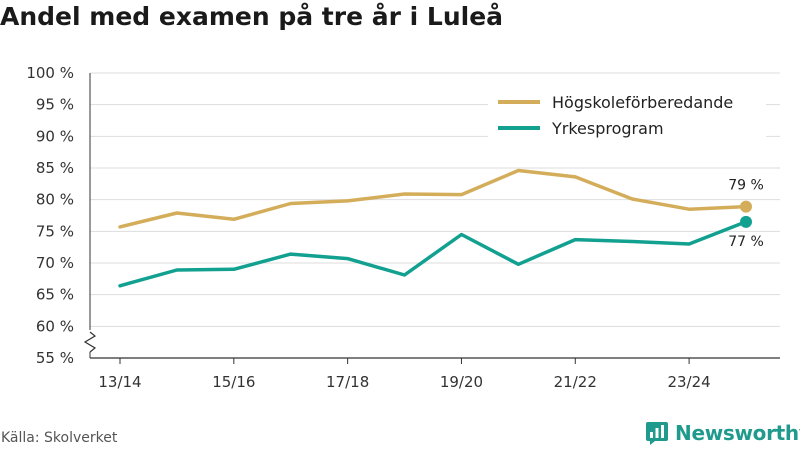 This screenshot has width=800, height=450. Describe the element at coordinates (59, 438) in the screenshot. I see `source-note: Källa: Skolverket` at that location.